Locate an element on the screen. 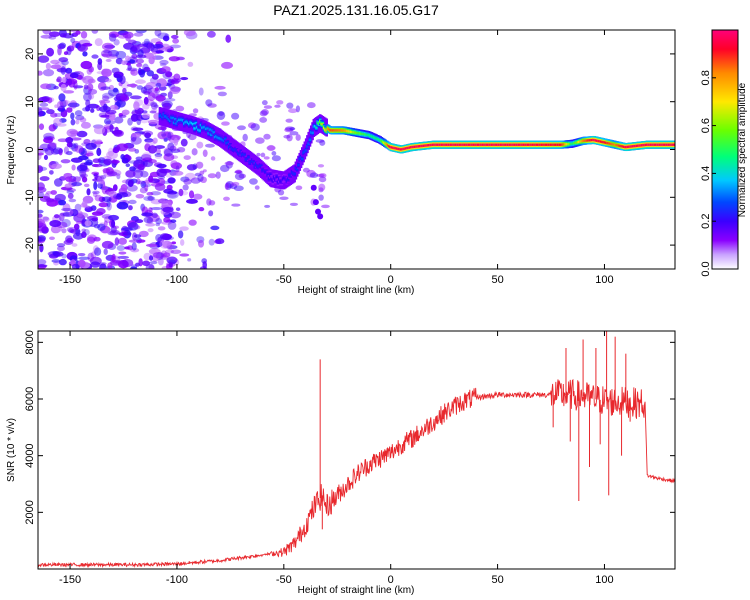 This screenshot has height=600, width=750. x-tick-label: 50 is located at coordinates (497, 280).